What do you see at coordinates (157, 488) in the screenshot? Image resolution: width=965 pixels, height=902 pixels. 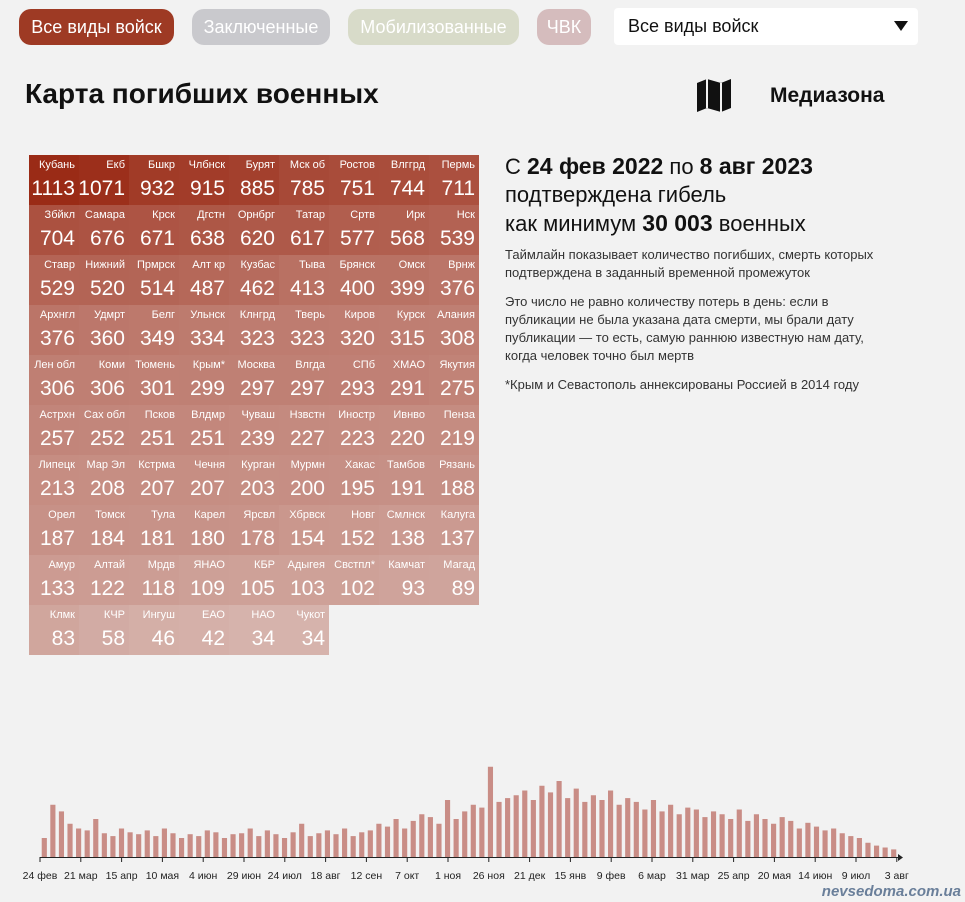 I see `tile-value: 207` at bounding box center [157, 488].